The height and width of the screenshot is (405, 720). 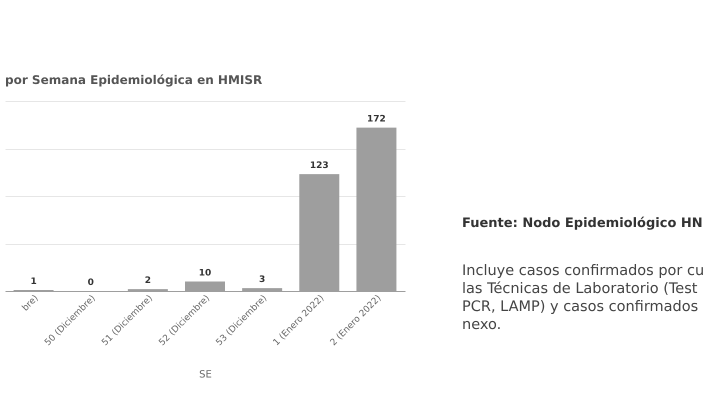 I want to click on text: las Técnicas de Laboratorio (Test, so click(x=580, y=289).